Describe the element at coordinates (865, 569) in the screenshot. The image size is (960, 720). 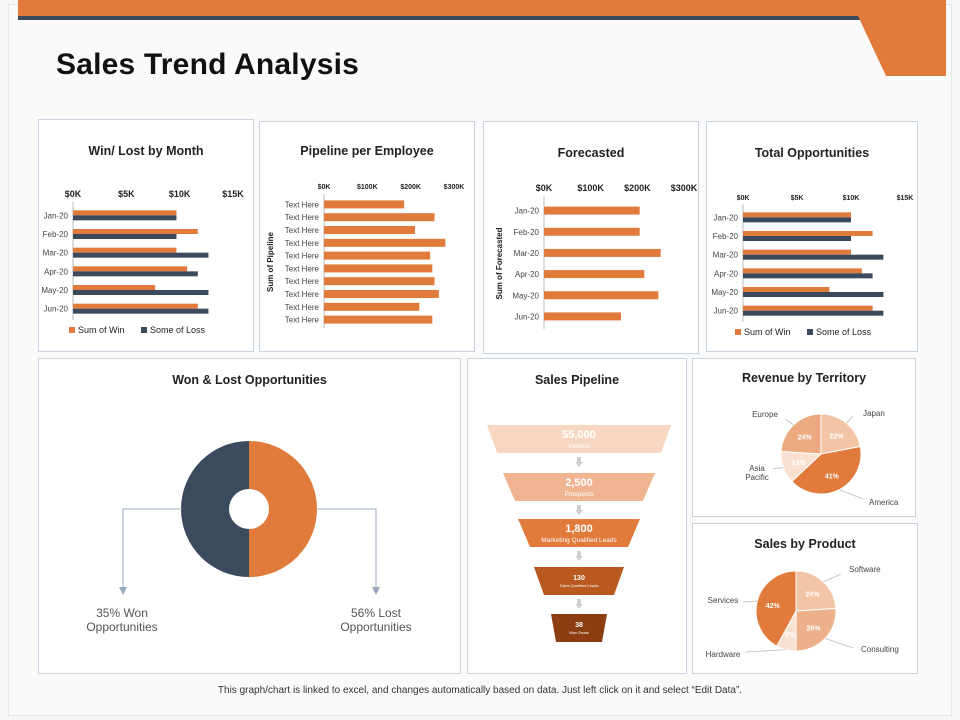
I see `slice-name: Software` at that location.